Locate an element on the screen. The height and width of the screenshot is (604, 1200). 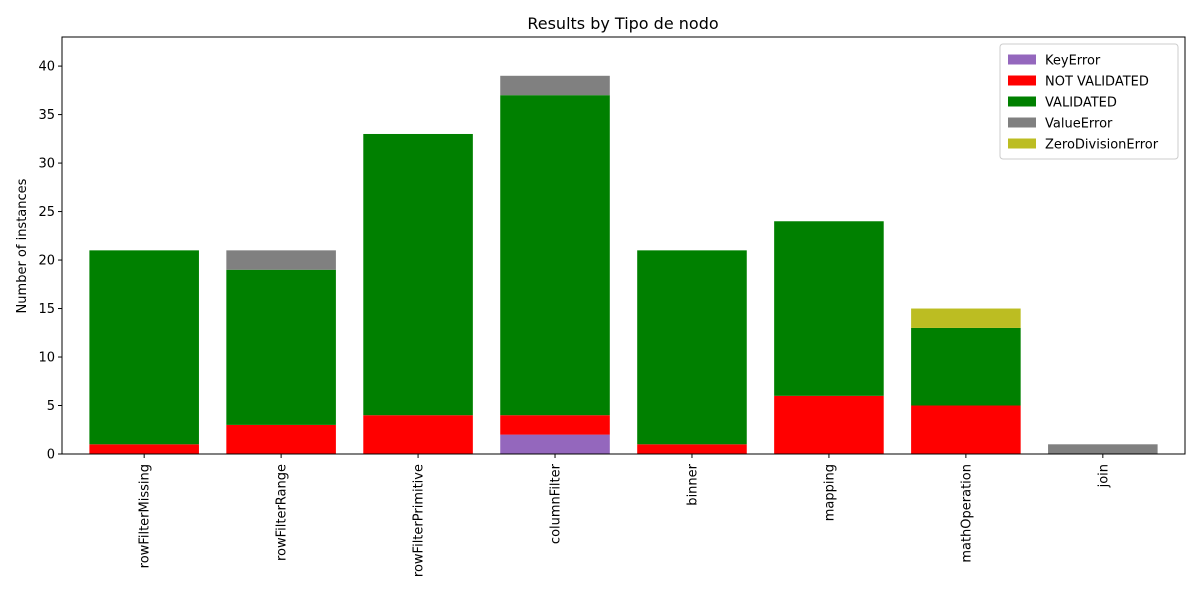
bar-rowfiltermissing-validated is located at coordinates (144, 347).